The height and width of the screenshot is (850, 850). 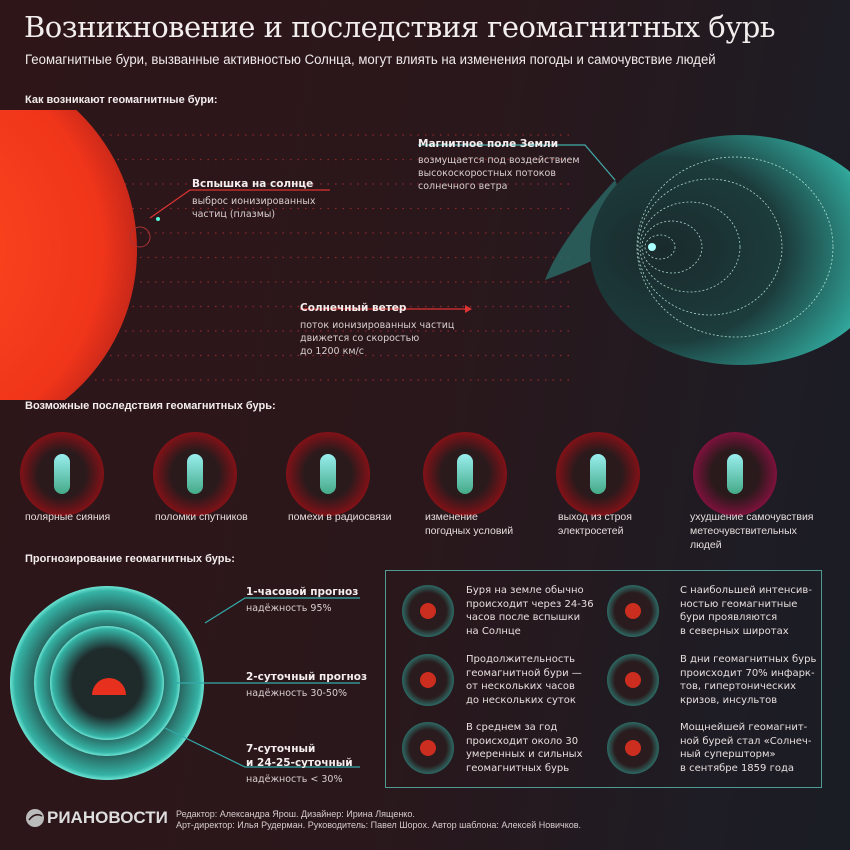 What do you see at coordinates (360, 338) in the screenshot?
I see `wind-text: движется со скоростью` at bounding box center [360, 338].